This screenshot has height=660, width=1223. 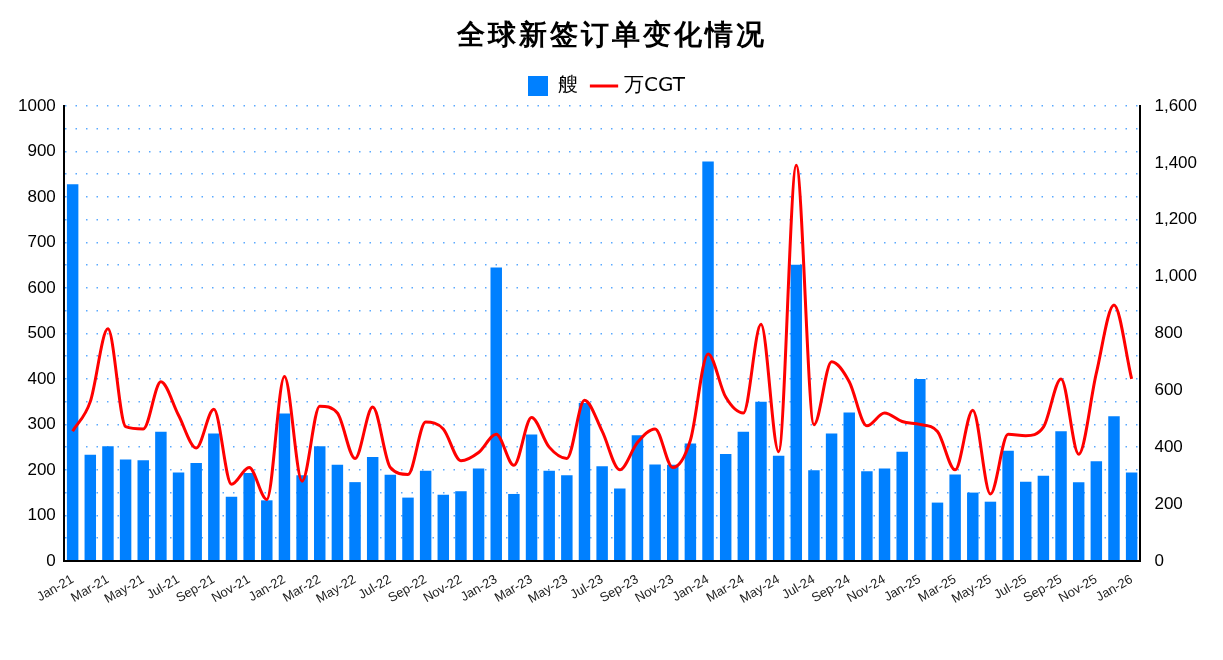 I want to click on y-tick-label: 600, so click(x=41, y=287).